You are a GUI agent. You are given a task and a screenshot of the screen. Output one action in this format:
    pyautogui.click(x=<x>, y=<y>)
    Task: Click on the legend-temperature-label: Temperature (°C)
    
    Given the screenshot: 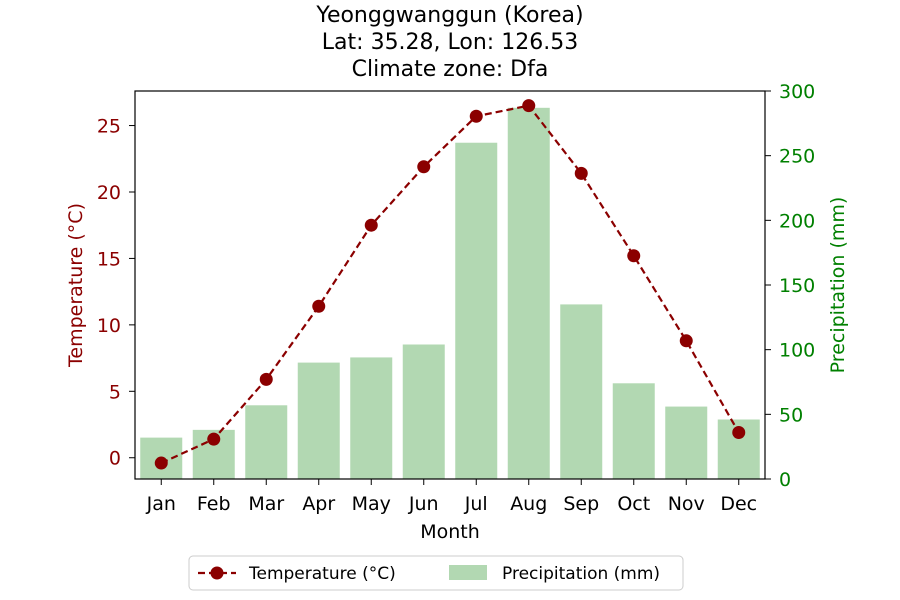 What is the action you would take?
    pyautogui.click(x=322, y=574)
    